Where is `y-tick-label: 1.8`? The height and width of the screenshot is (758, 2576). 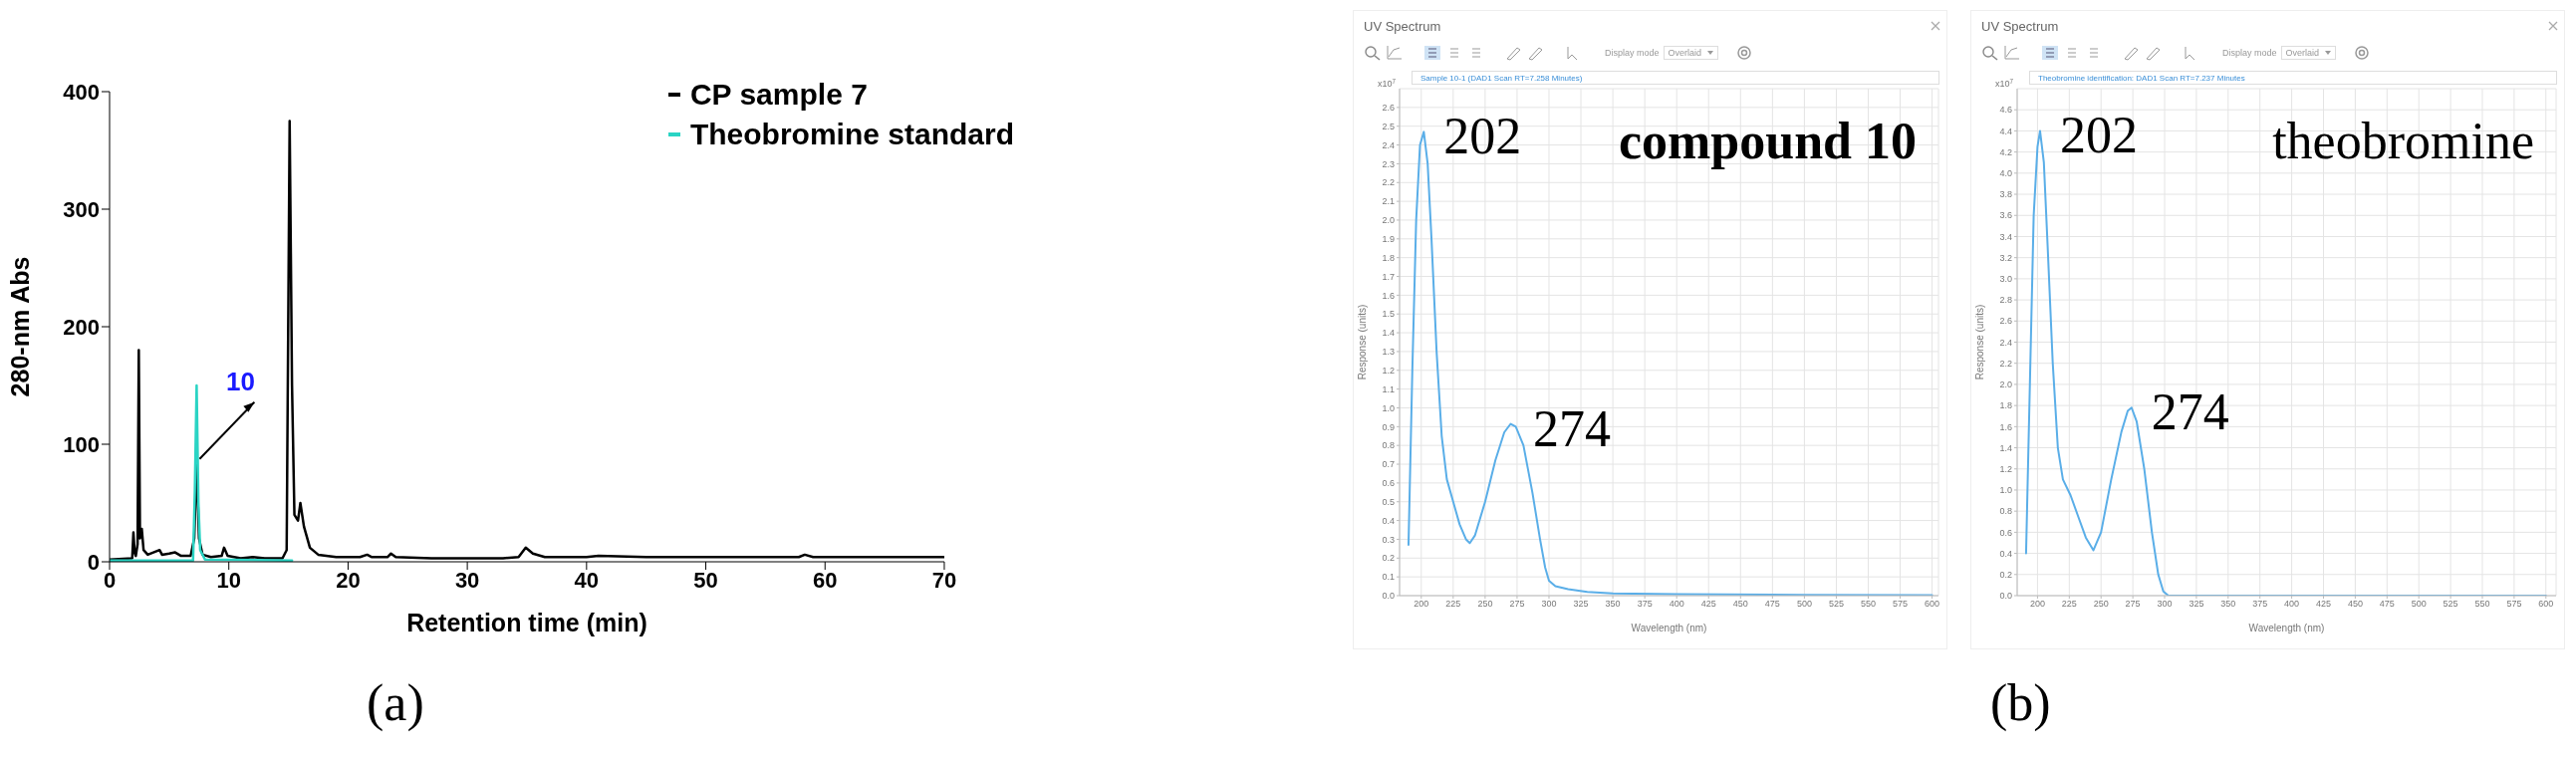 y-tick-label: 1.8 is located at coordinates (1388, 257).